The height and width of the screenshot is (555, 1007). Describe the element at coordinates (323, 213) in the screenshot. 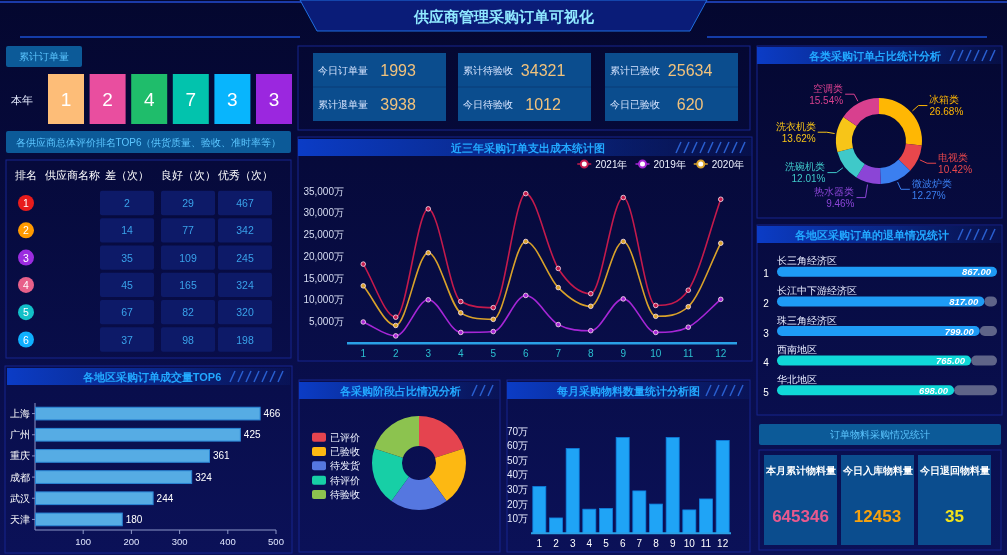

I see `y-tick-label: 30,000万` at that location.